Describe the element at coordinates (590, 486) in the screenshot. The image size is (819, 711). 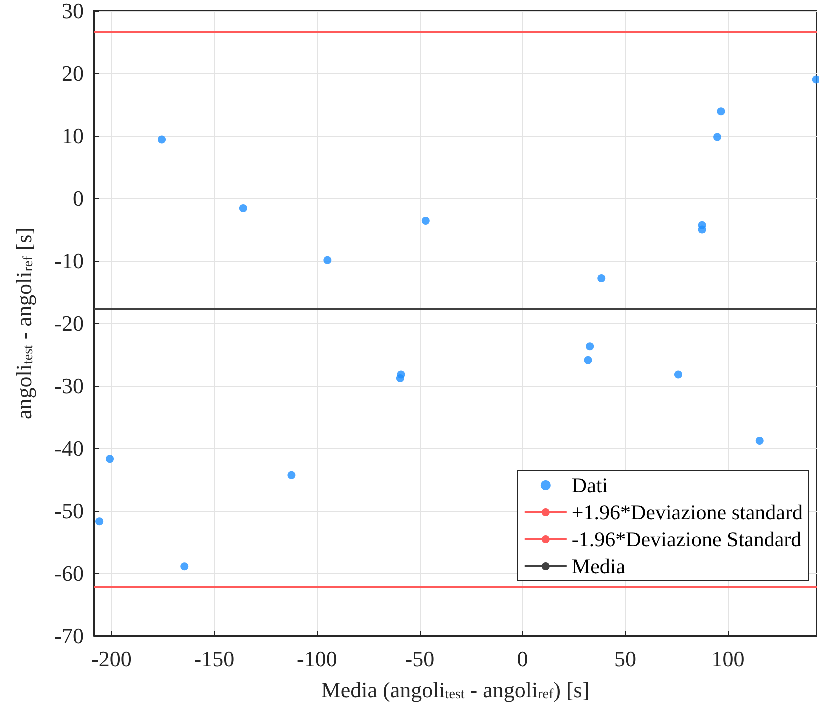
I see `legend-label: Dati` at that location.